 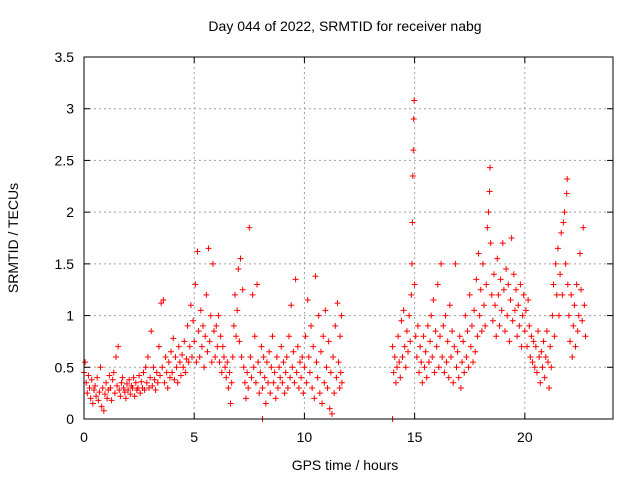 What do you see at coordinates (84, 437) in the screenshot?
I see `x-tick-label: 0` at bounding box center [84, 437].